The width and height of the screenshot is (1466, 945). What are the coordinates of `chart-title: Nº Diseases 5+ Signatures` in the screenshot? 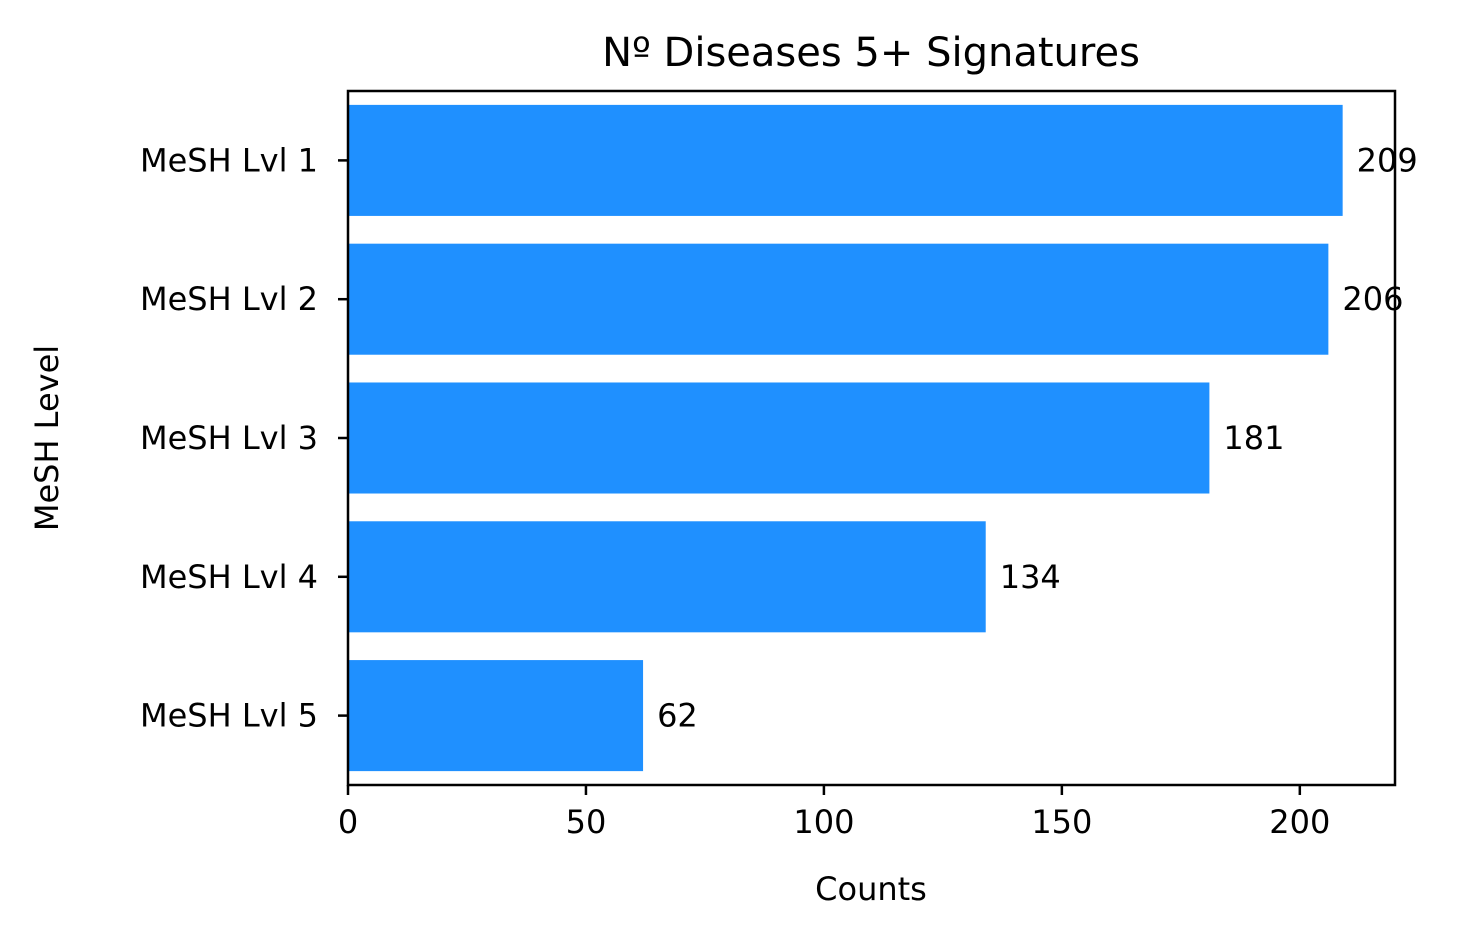 It's located at (871, 53).